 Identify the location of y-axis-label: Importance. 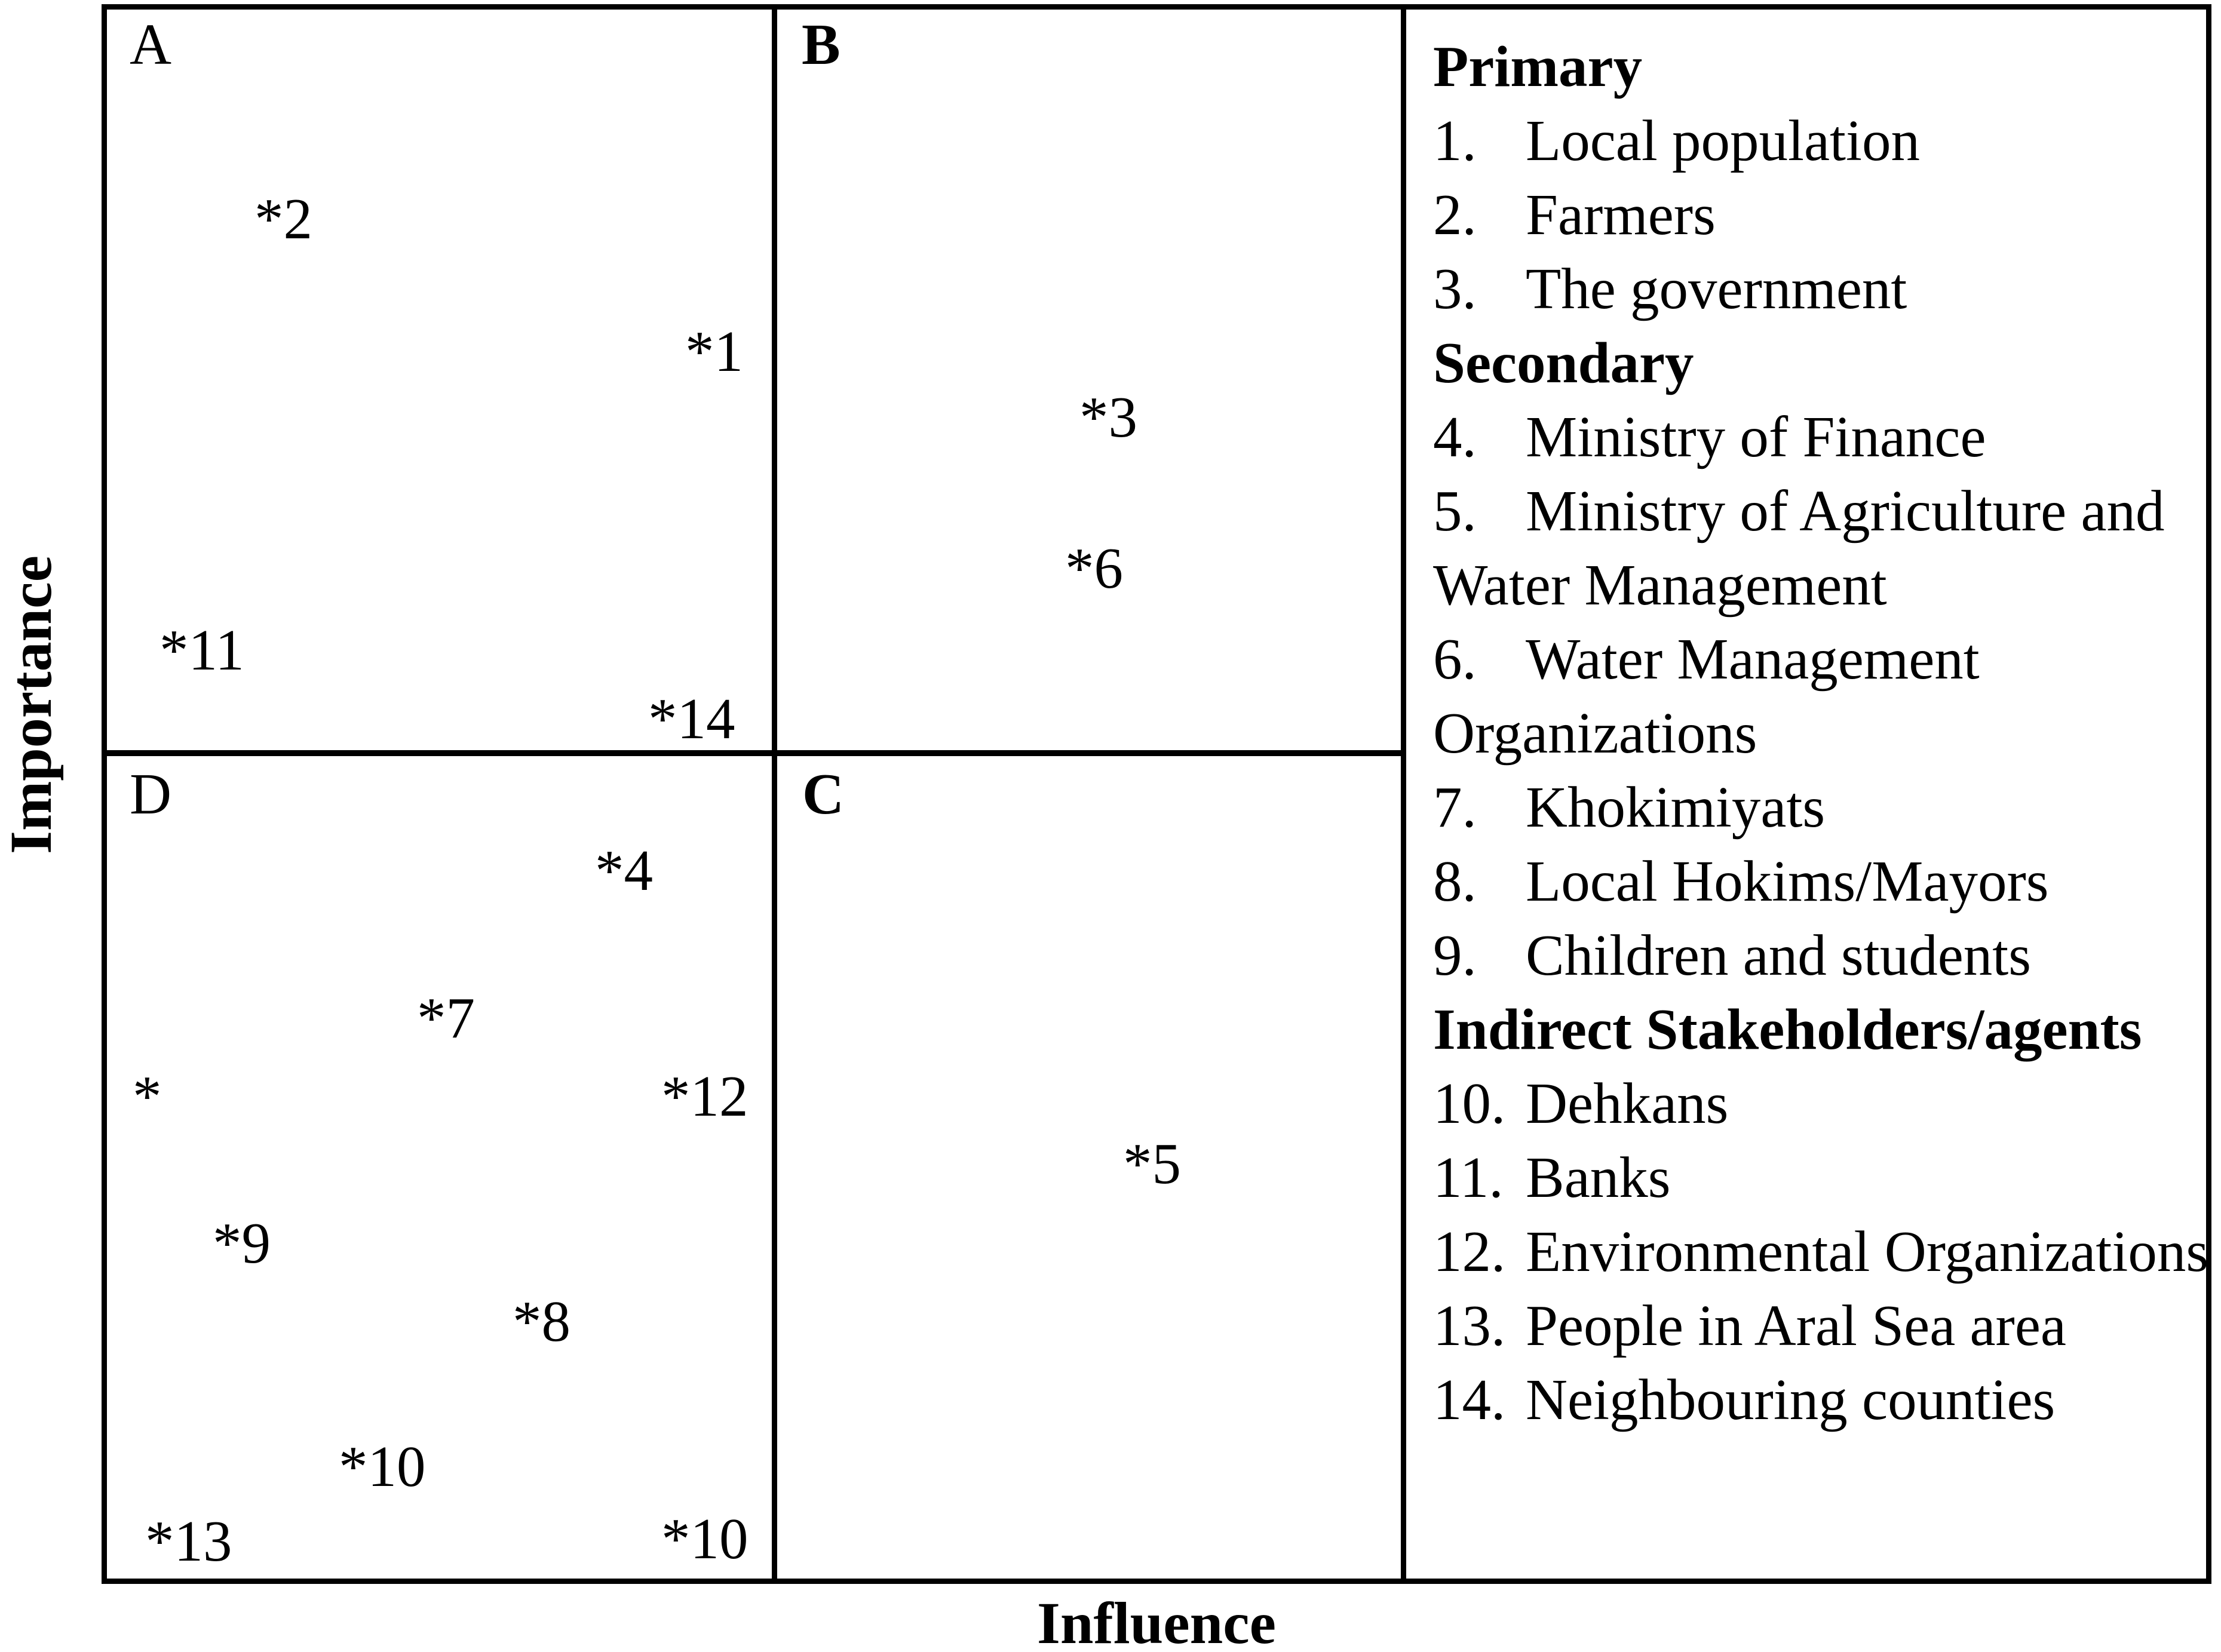
(32, 704).